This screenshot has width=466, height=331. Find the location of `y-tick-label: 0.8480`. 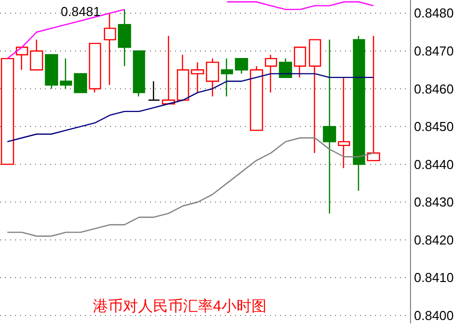

y-tick-label: 0.8480 is located at coordinates (434, 13).